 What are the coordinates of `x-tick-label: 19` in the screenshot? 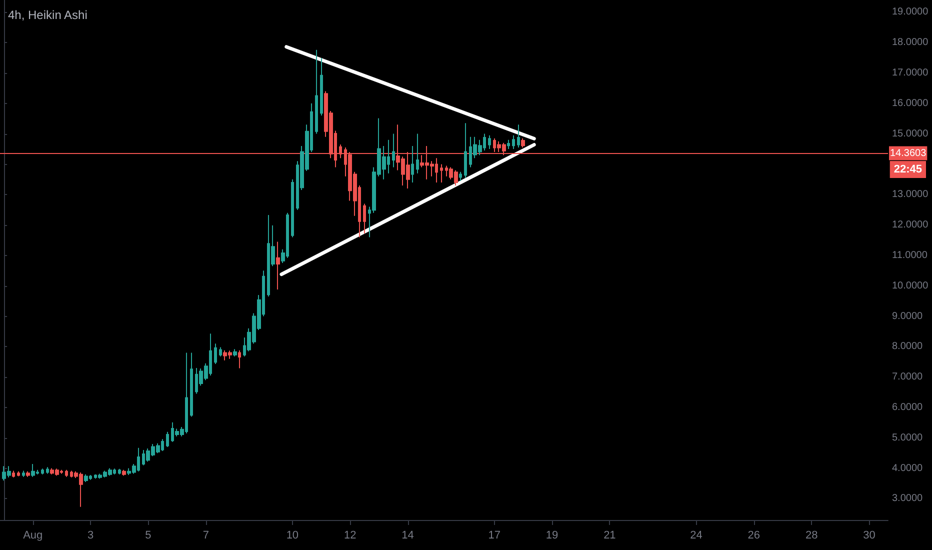 It's located at (552, 536).